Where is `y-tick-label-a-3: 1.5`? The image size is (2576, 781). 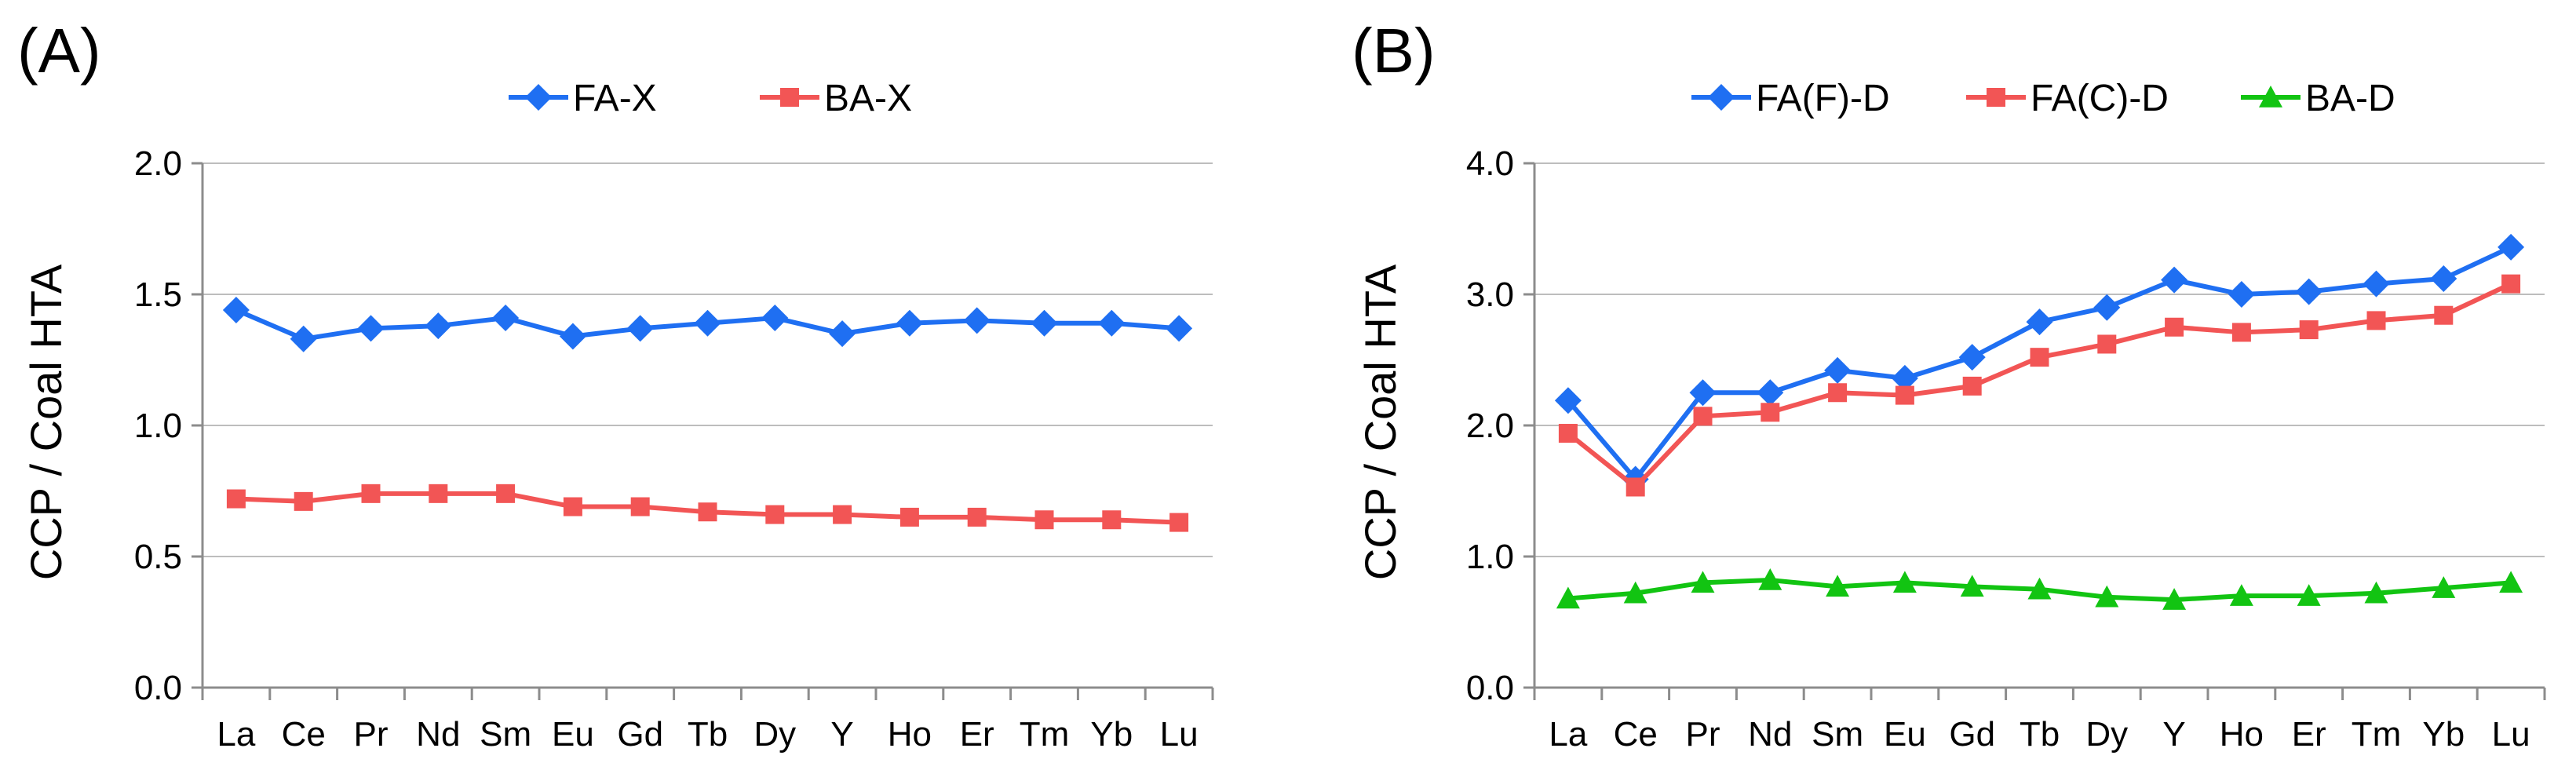 y-tick-label-a-3: 1.5 is located at coordinates (158, 295).